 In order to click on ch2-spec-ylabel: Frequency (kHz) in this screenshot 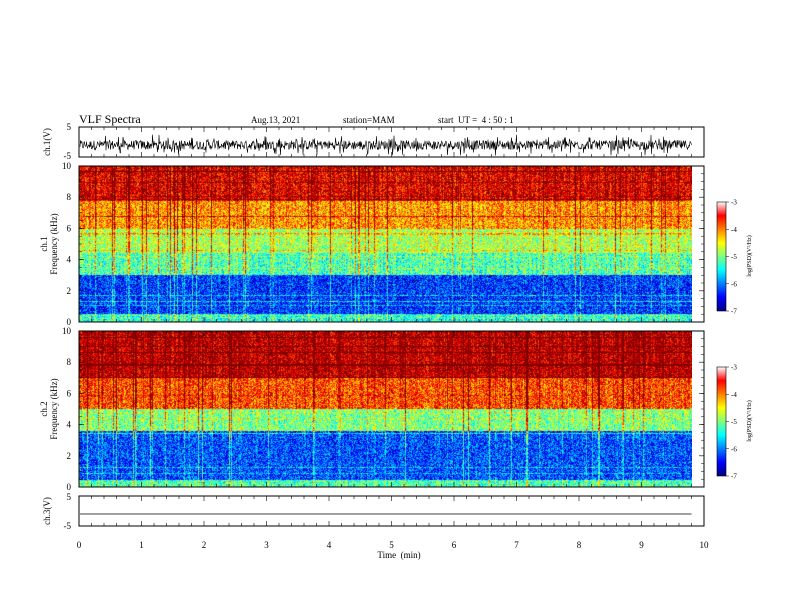, I will do `click(54, 408)`.